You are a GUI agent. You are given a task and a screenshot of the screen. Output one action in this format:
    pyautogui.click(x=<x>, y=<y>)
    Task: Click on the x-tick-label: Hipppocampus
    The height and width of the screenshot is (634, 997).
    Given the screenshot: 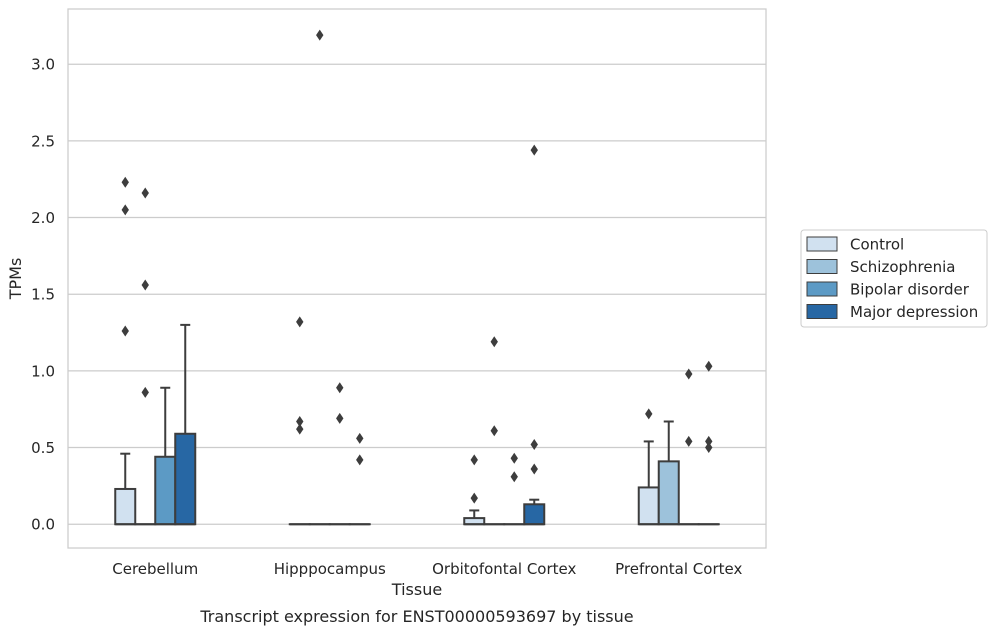 What is the action you would take?
    pyautogui.click(x=330, y=569)
    